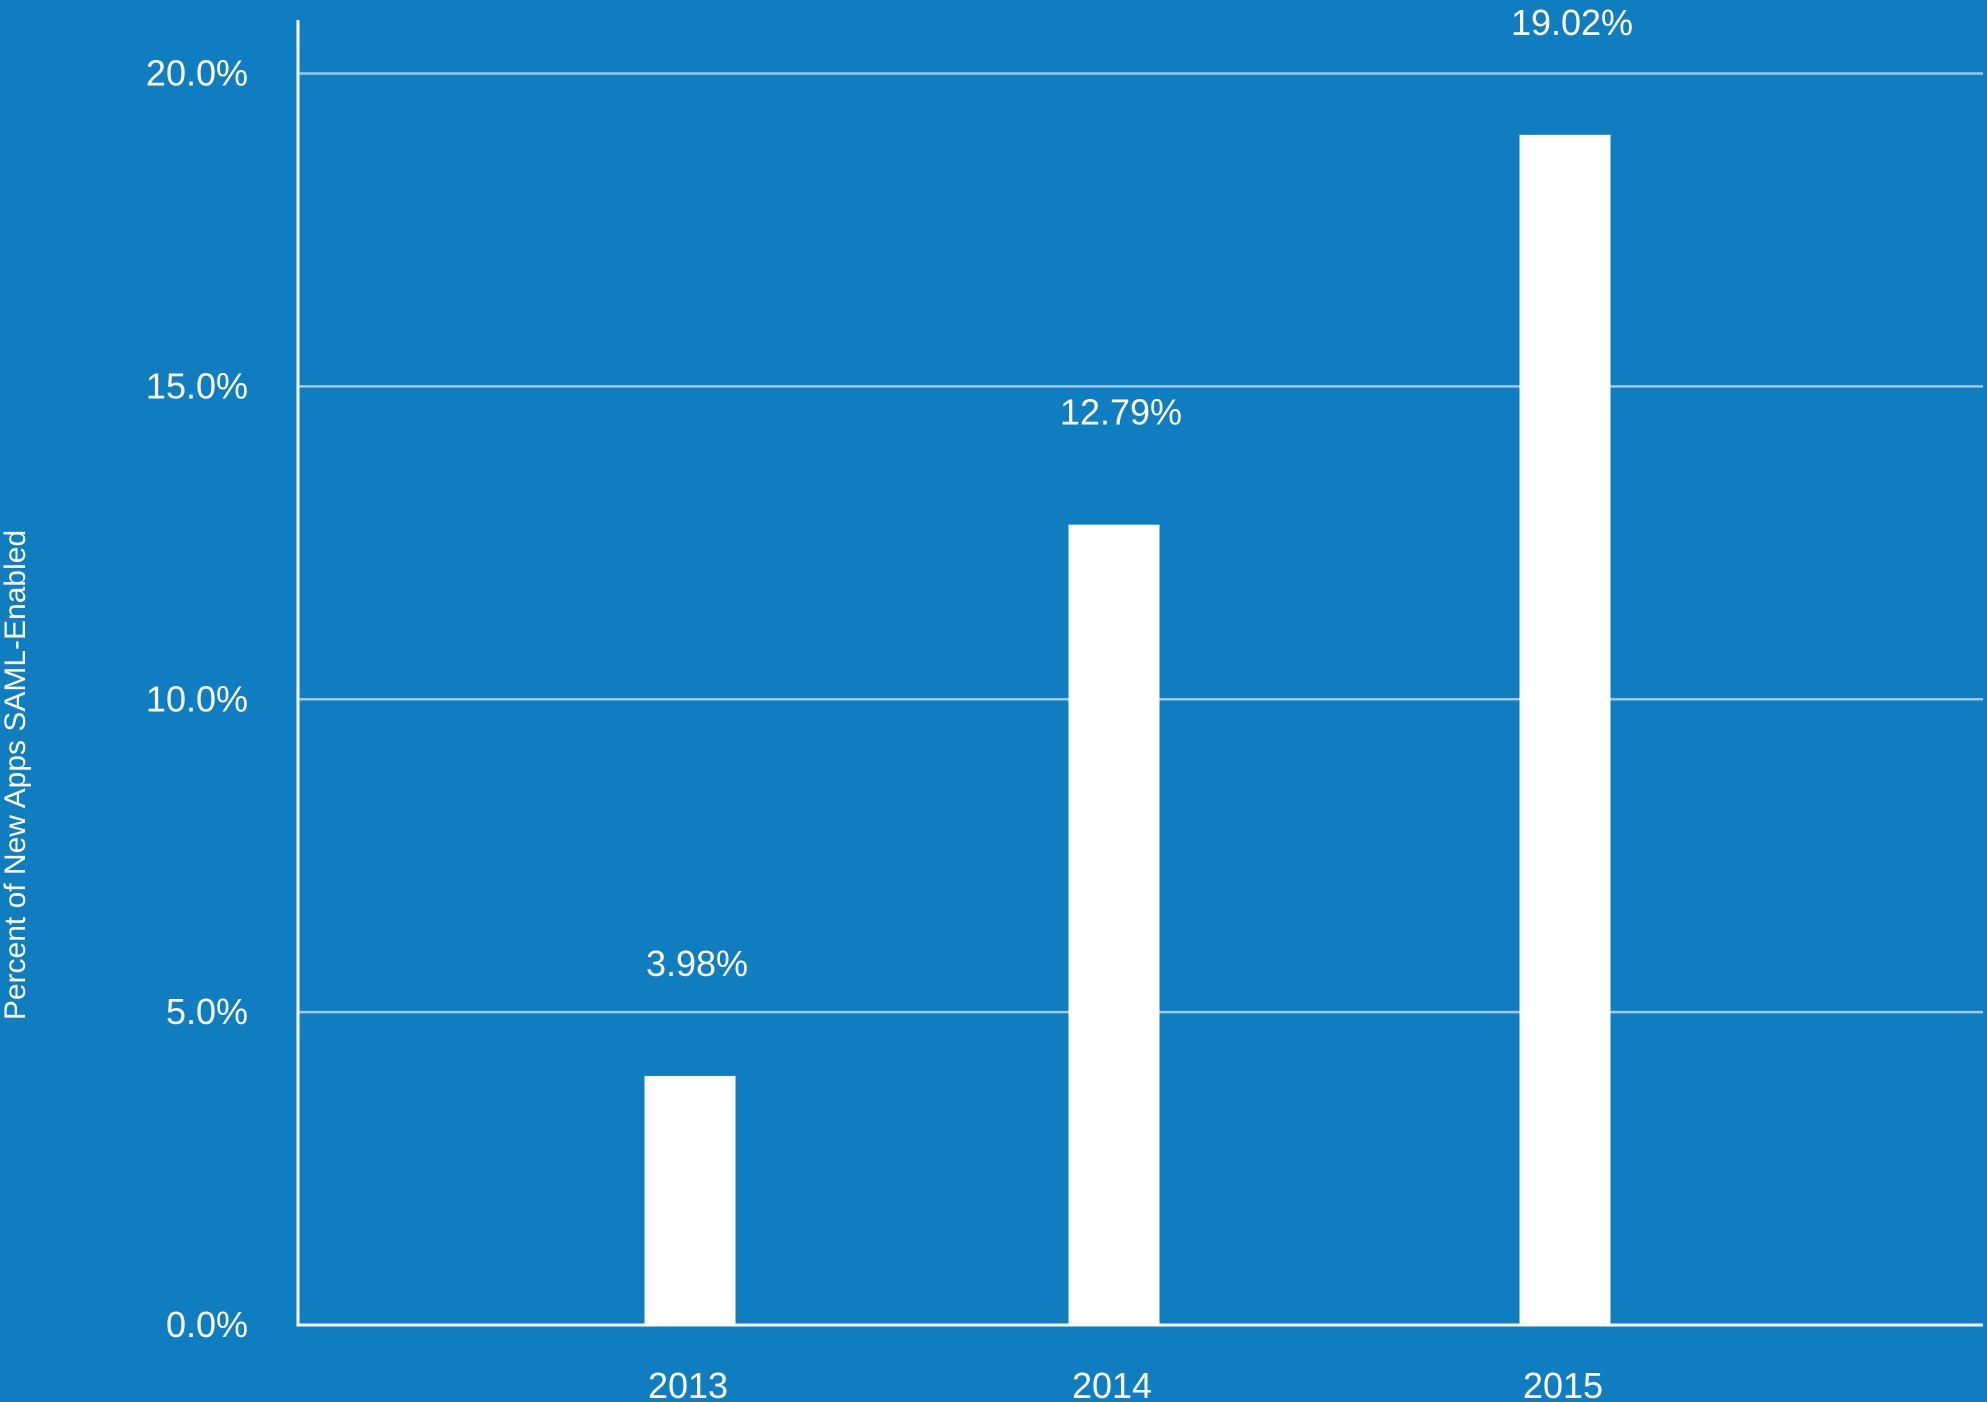 Image resolution: width=1987 pixels, height=1402 pixels. What do you see at coordinates (16, 775) in the screenshot?
I see `y-axis-label: Percent of New Apps SAML-Enabled` at bounding box center [16, 775].